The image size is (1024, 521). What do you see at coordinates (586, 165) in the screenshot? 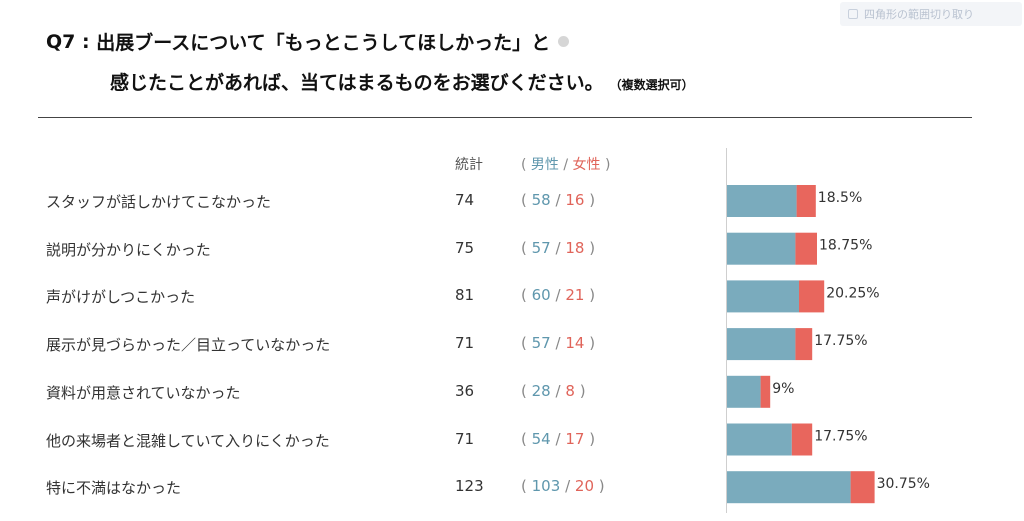
I see `legend-female: 女性` at bounding box center [586, 165].